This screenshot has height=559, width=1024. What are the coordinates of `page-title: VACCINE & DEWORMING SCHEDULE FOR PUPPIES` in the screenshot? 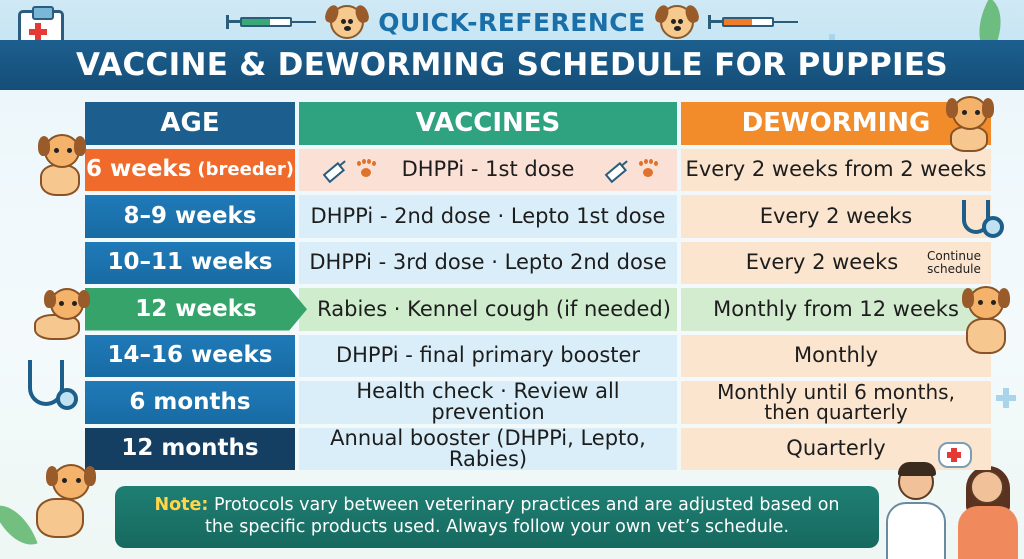 It's located at (512, 65).